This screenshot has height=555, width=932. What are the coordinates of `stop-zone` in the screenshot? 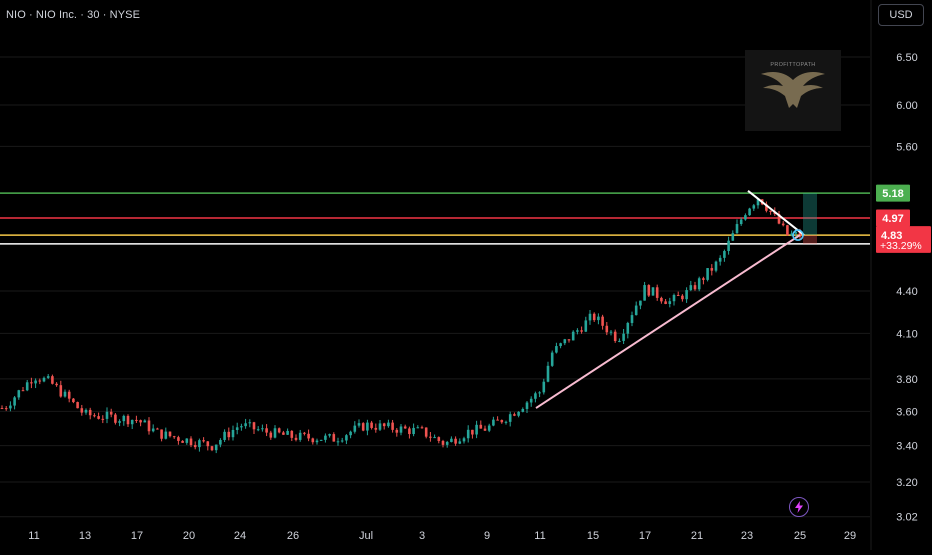 It's located at (810, 239).